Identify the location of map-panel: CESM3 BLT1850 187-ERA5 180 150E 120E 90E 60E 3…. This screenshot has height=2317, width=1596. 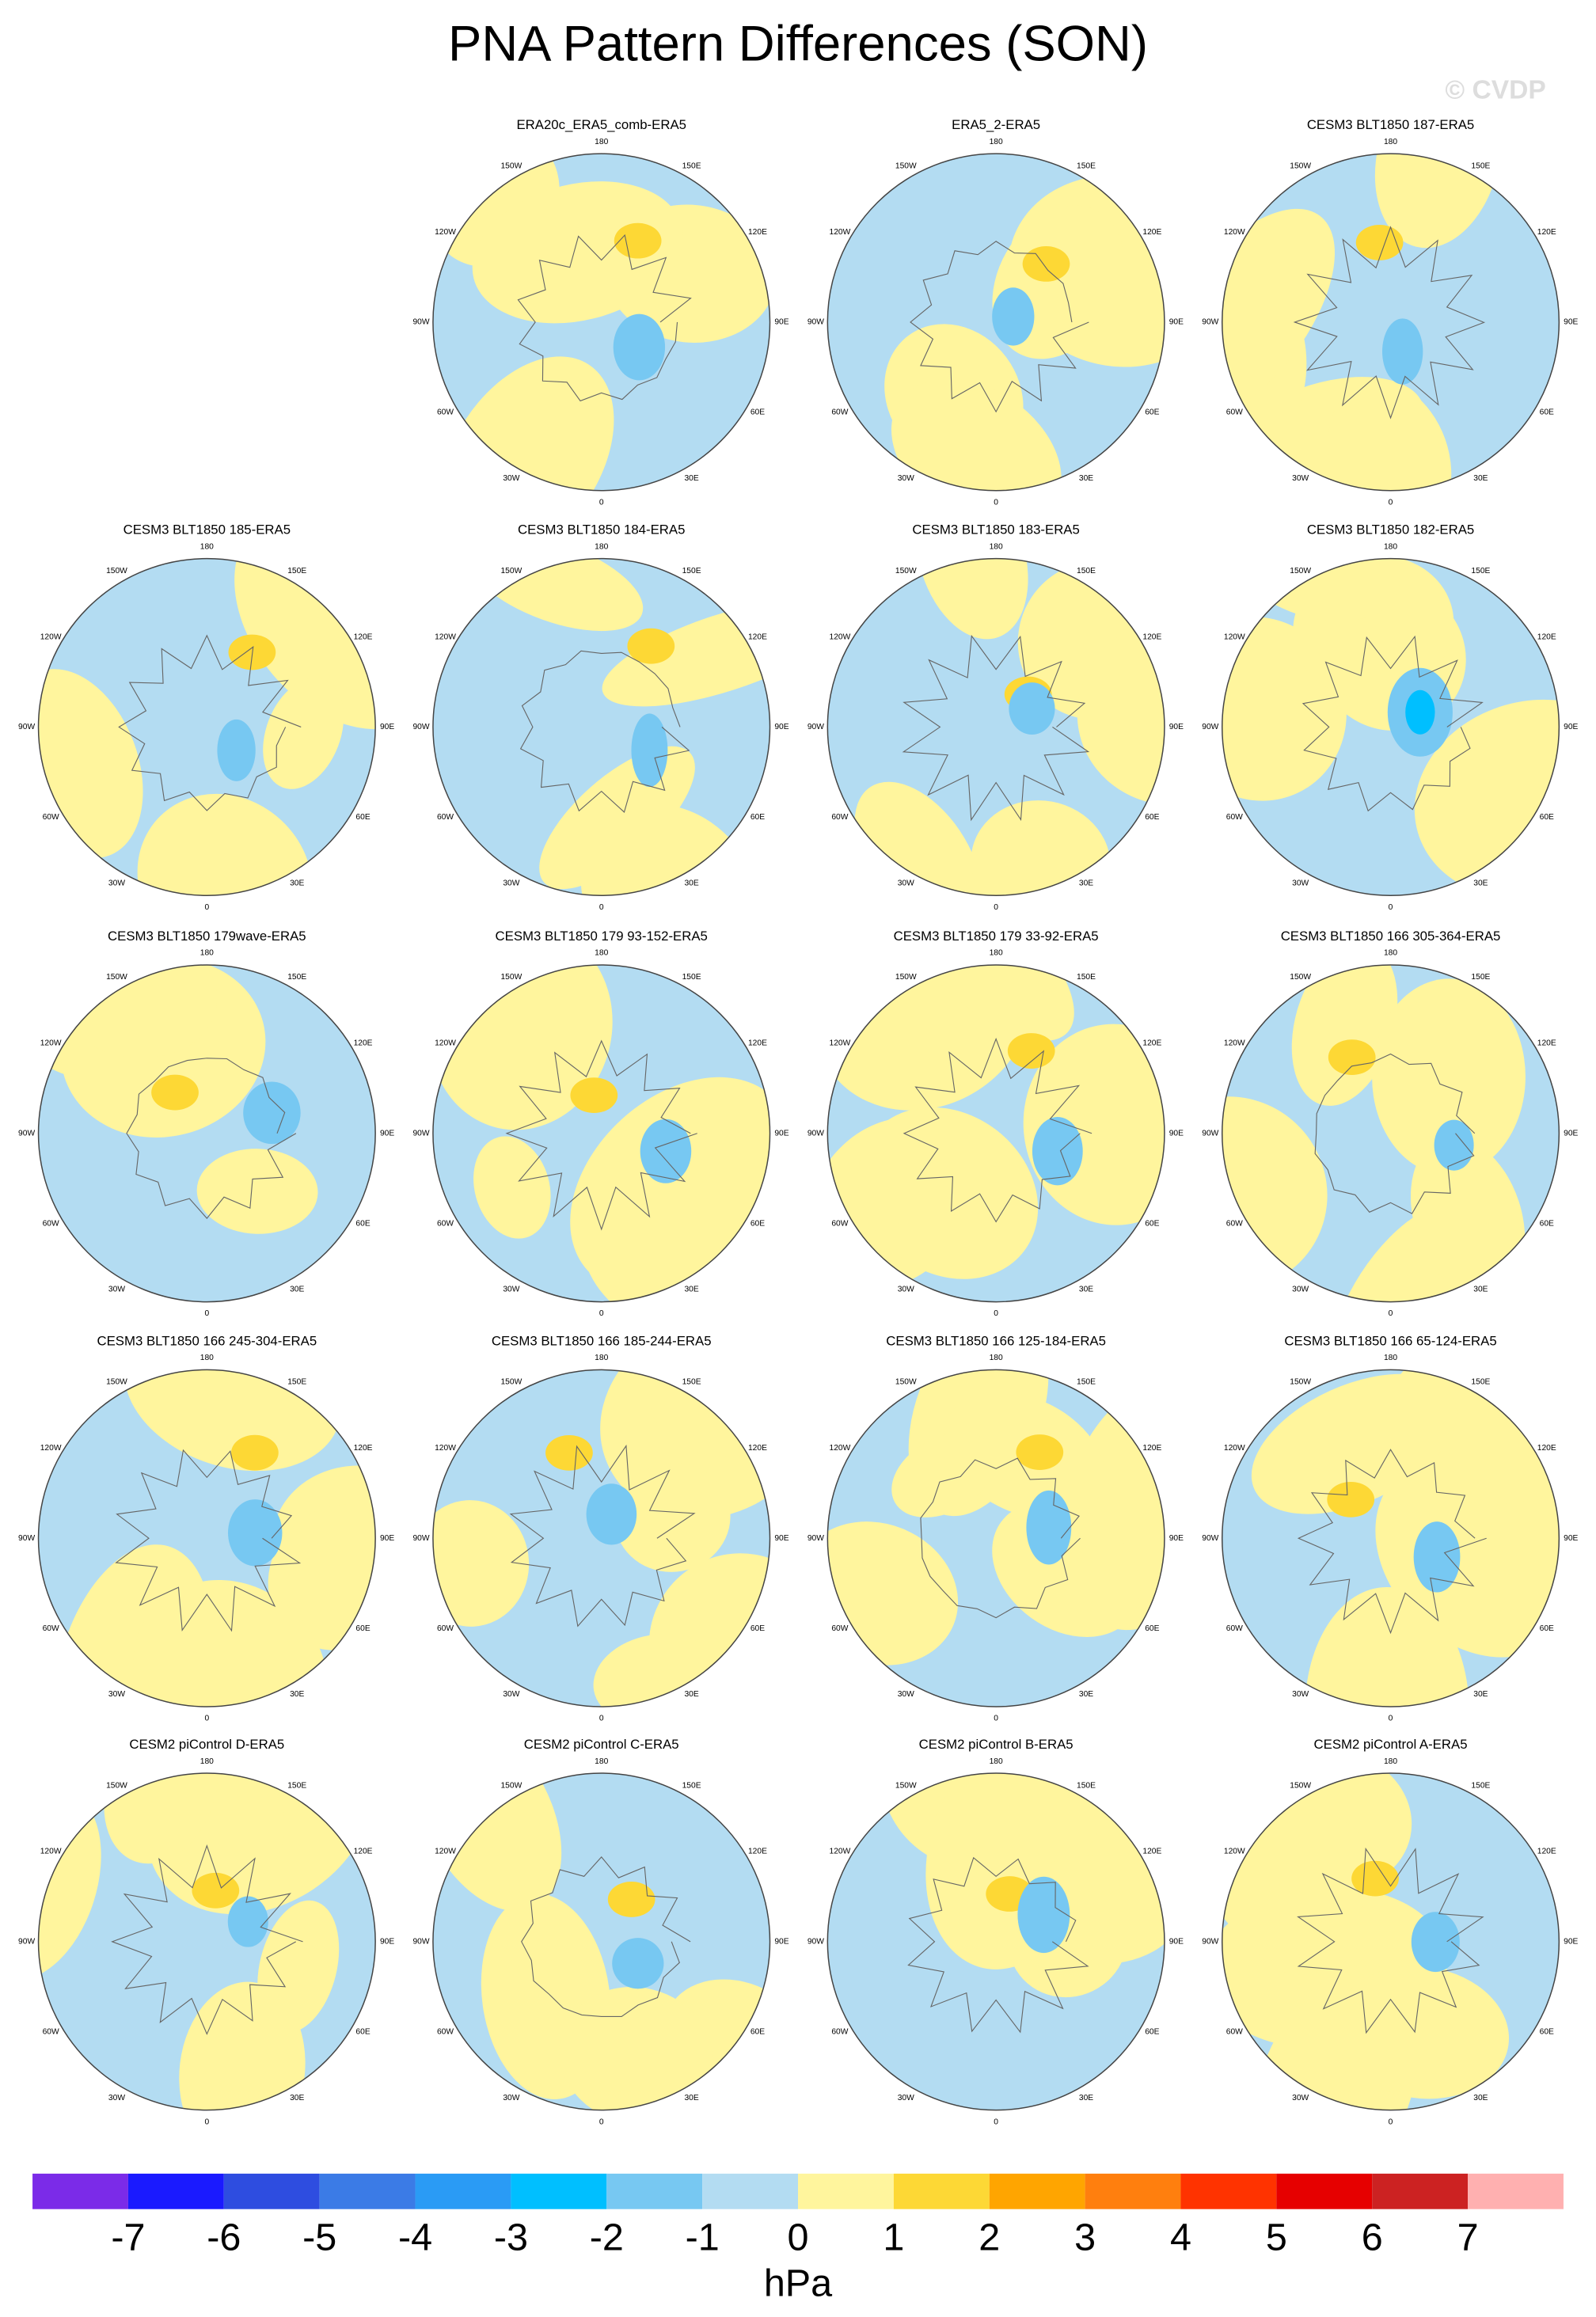
(1390, 312).